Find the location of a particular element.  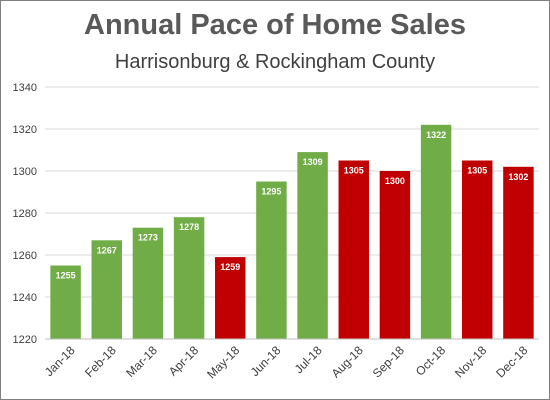

y-tick-label: 1280 is located at coordinates (25, 214).